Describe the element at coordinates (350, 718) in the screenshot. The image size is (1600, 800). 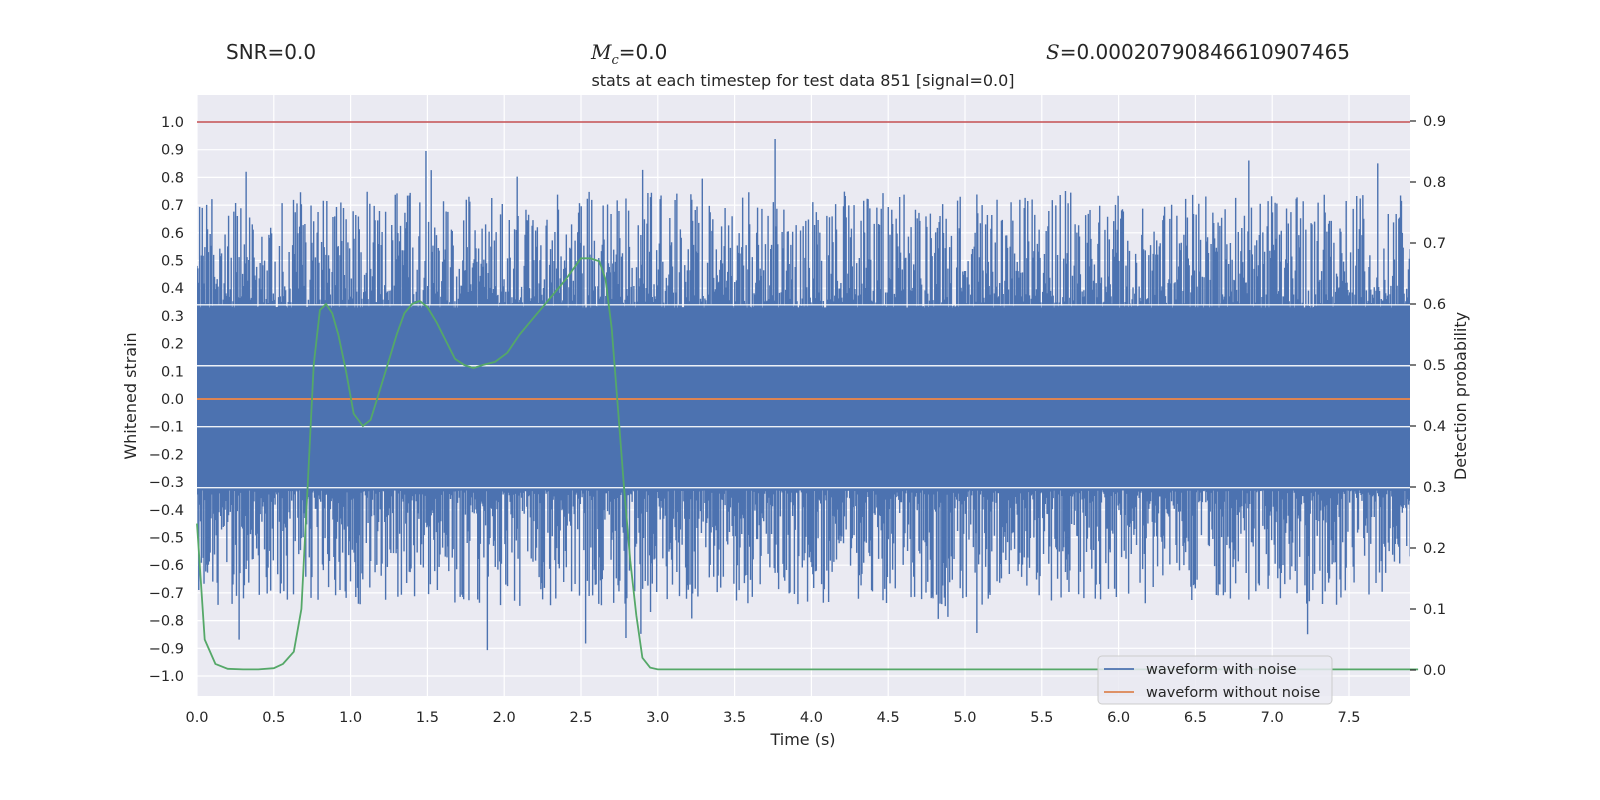
I see `x-tick-label: 1.0` at that location.